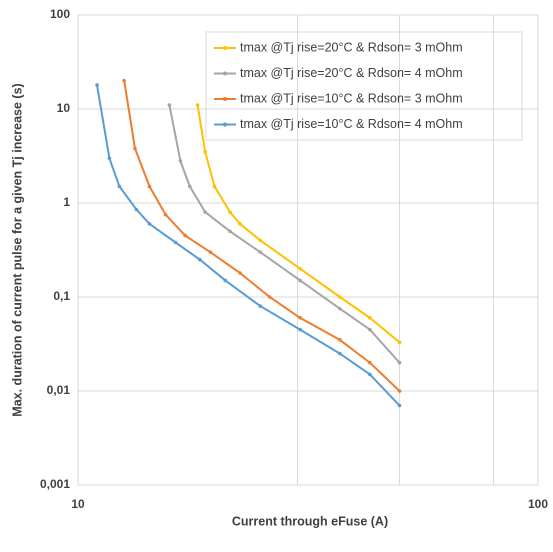  Describe the element at coordinates (310, 521) in the screenshot. I see `x-axis-title: Current through eFuse (A)` at that location.